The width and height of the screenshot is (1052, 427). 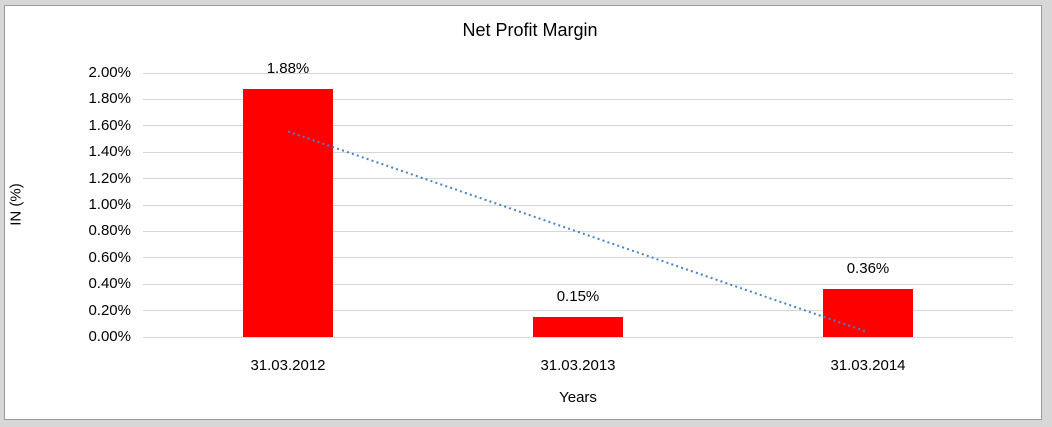 I want to click on y-axis-title: IN (%), so click(x=16, y=204).